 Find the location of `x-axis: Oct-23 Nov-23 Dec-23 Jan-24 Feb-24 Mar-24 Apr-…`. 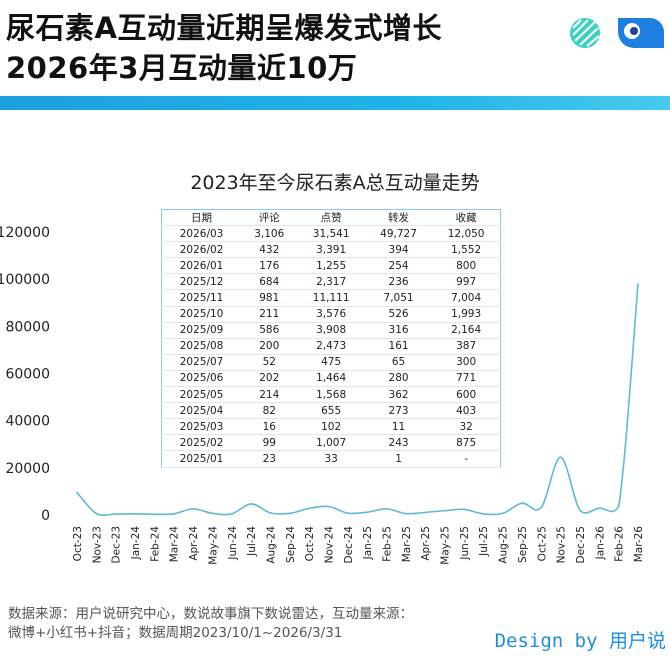

x-axis: Oct-23 Nov-23 Dec-23 Jan-24 Feb-24 Mar-24 Apr-… is located at coordinates (358, 545).